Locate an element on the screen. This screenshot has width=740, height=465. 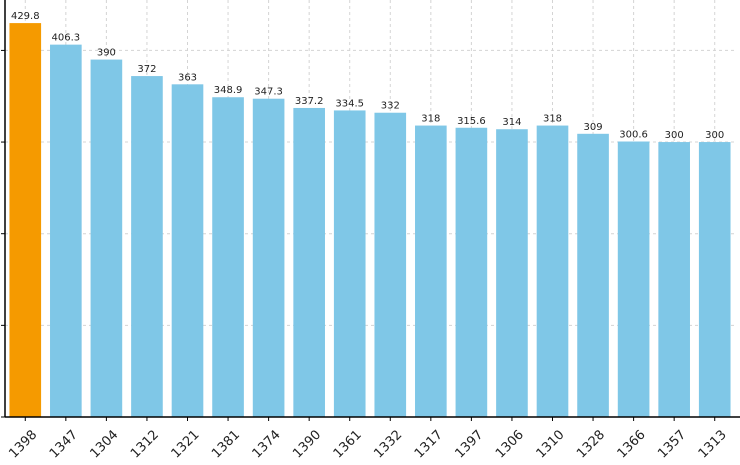
x-tick-label: 1332 is located at coordinates (388, 444).